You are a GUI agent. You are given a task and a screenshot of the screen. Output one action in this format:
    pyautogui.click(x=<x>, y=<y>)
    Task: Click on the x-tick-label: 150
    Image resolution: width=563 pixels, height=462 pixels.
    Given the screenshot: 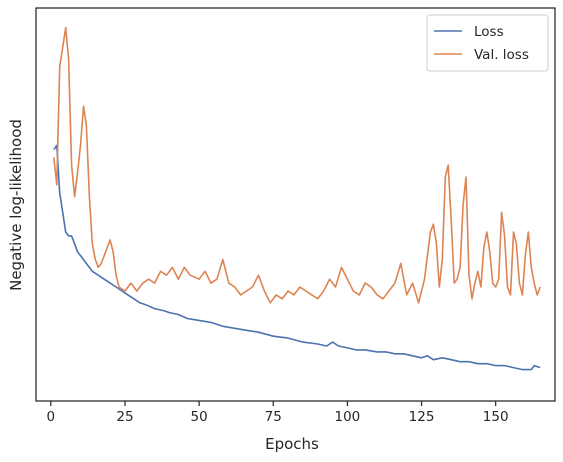 What is the action you would take?
    pyautogui.click(x=496, y=417)
    